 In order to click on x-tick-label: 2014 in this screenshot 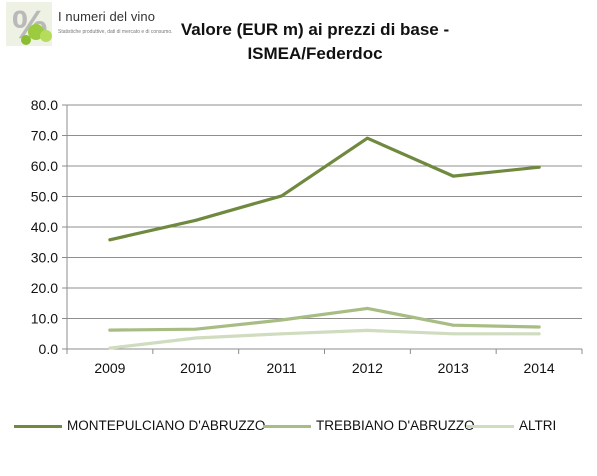, I will do `click(539, 368)`.